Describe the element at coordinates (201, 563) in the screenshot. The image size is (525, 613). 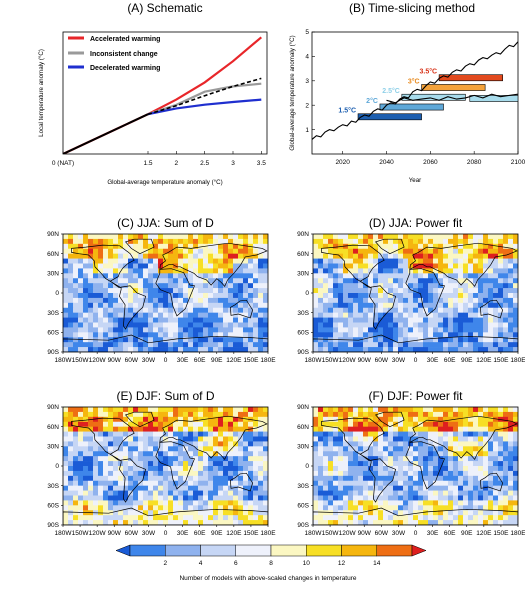
I see `colorbar-tick-label: 4` at that location.